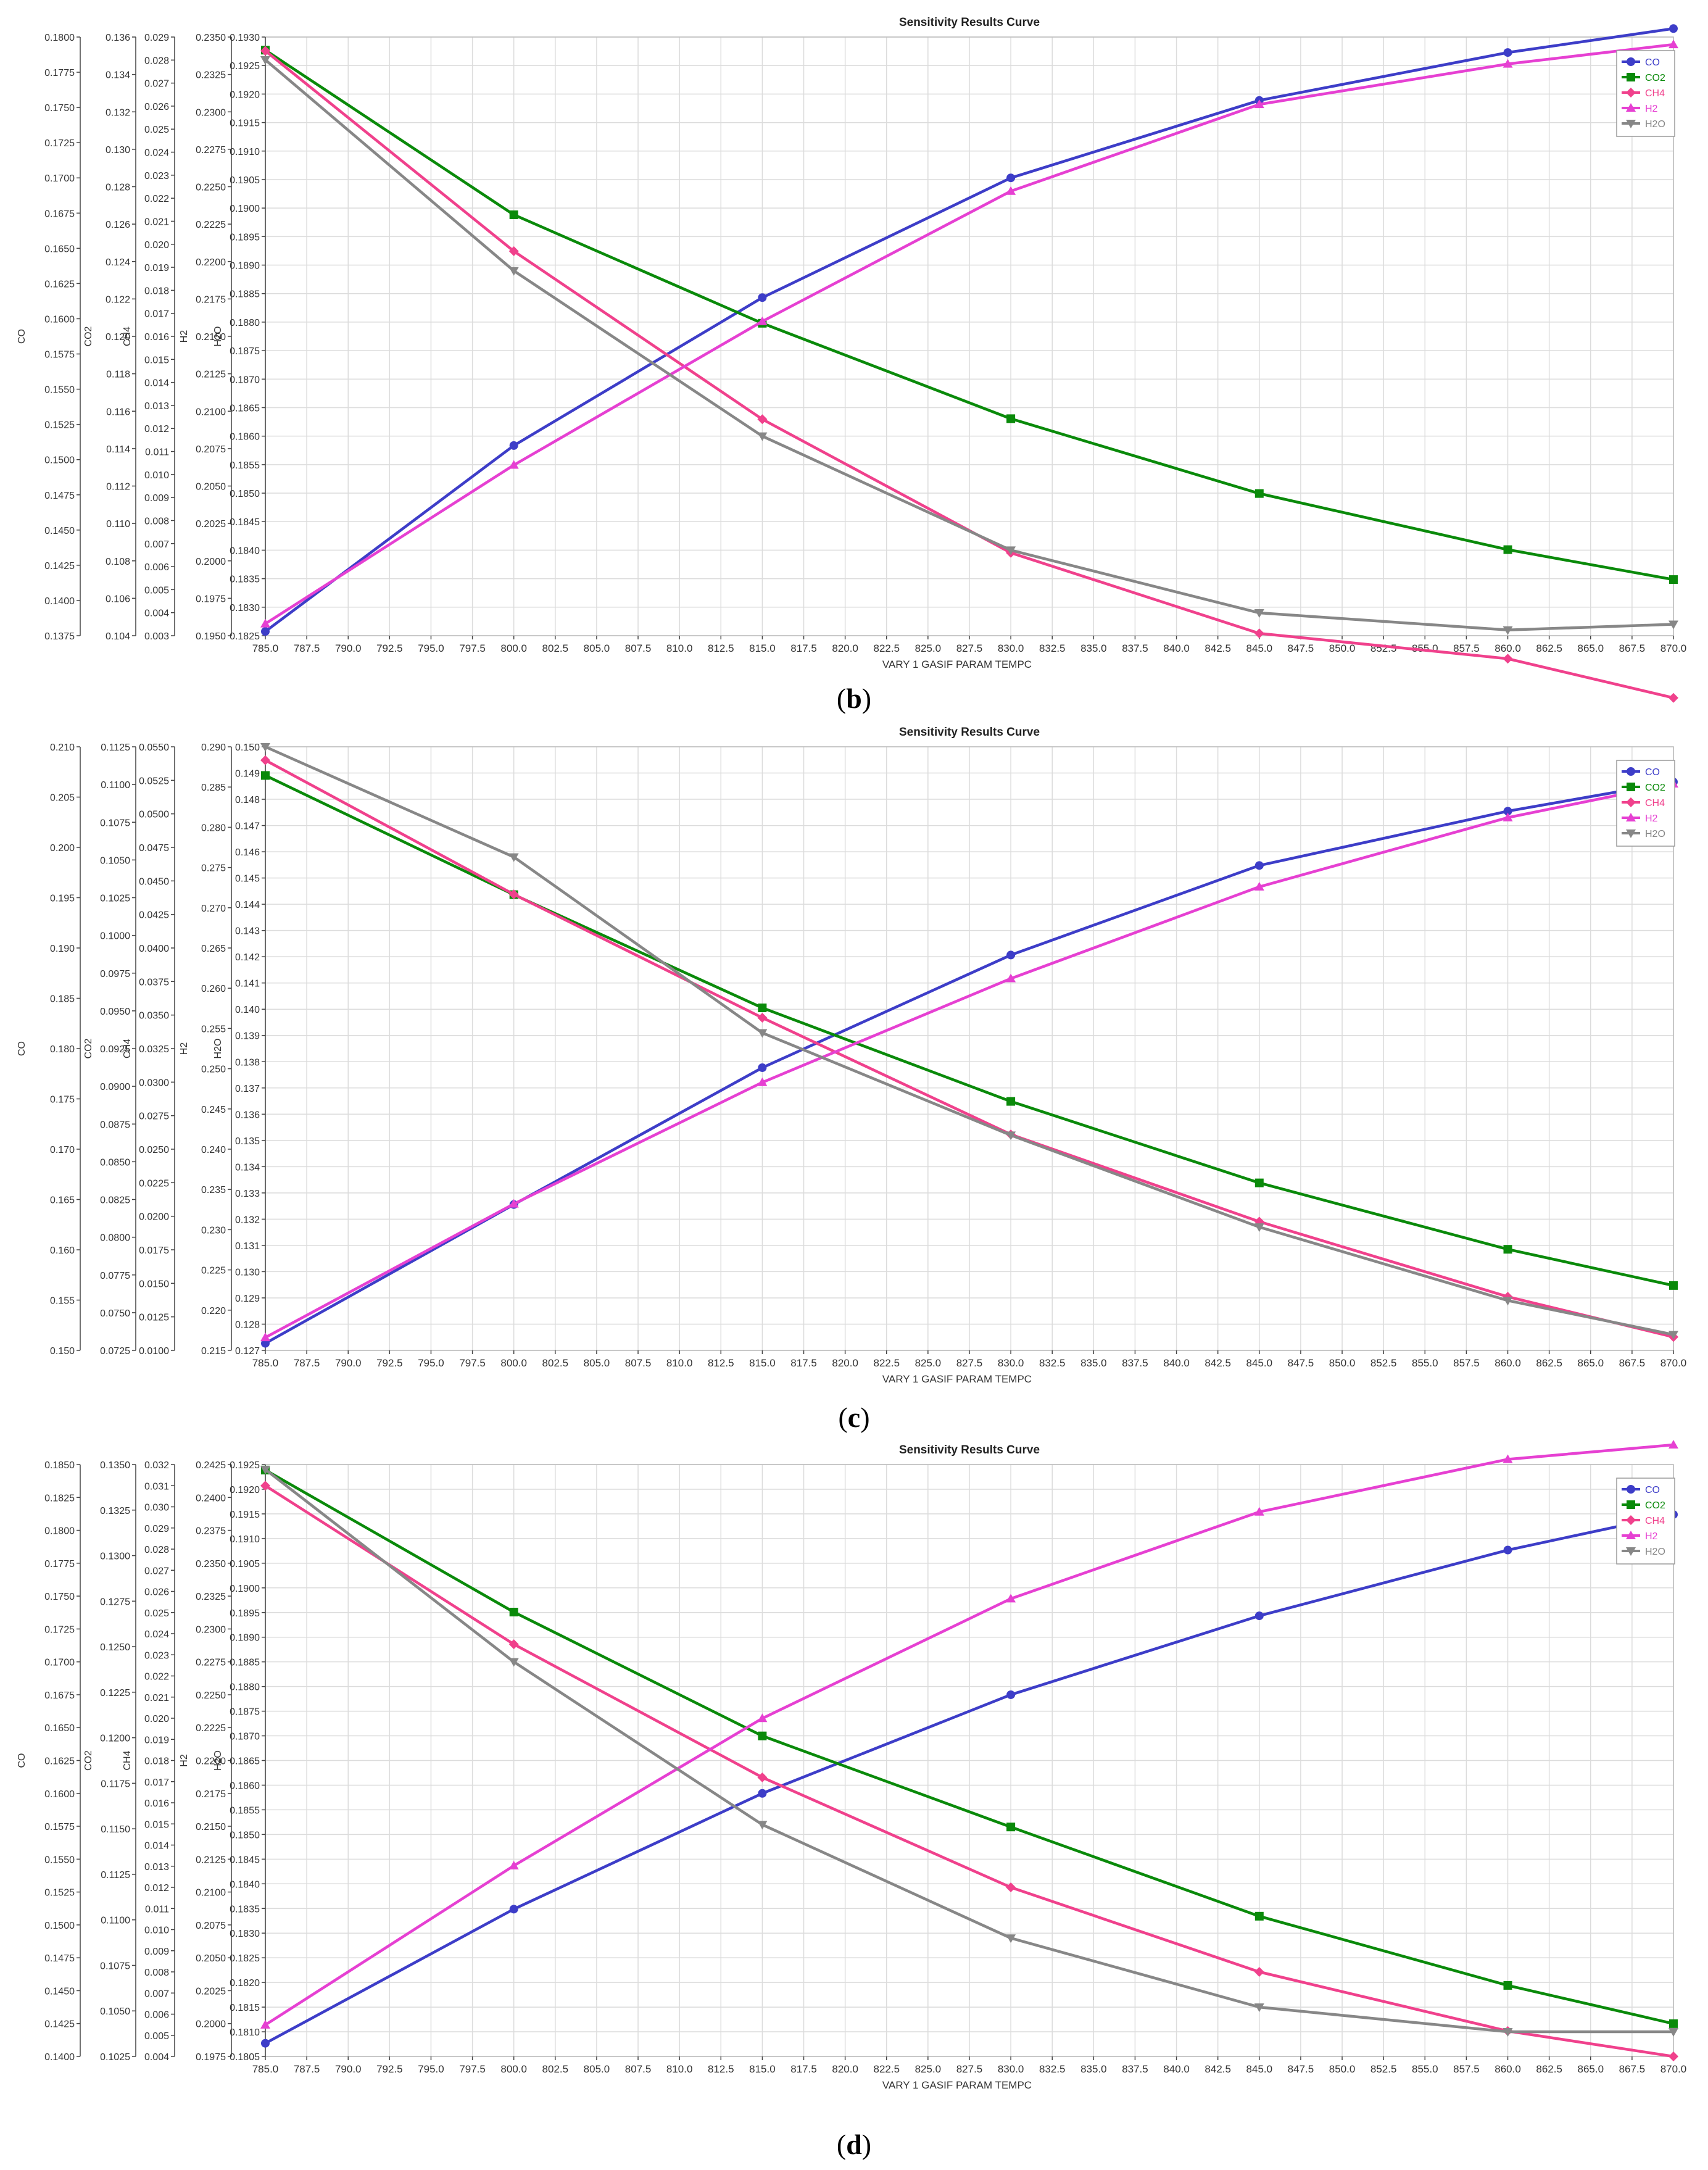  What do you see at coordinates (1093, 2069) in the screenshot?
I see `x-tick-label: 835.0` at bounding box center [1093, 2069].